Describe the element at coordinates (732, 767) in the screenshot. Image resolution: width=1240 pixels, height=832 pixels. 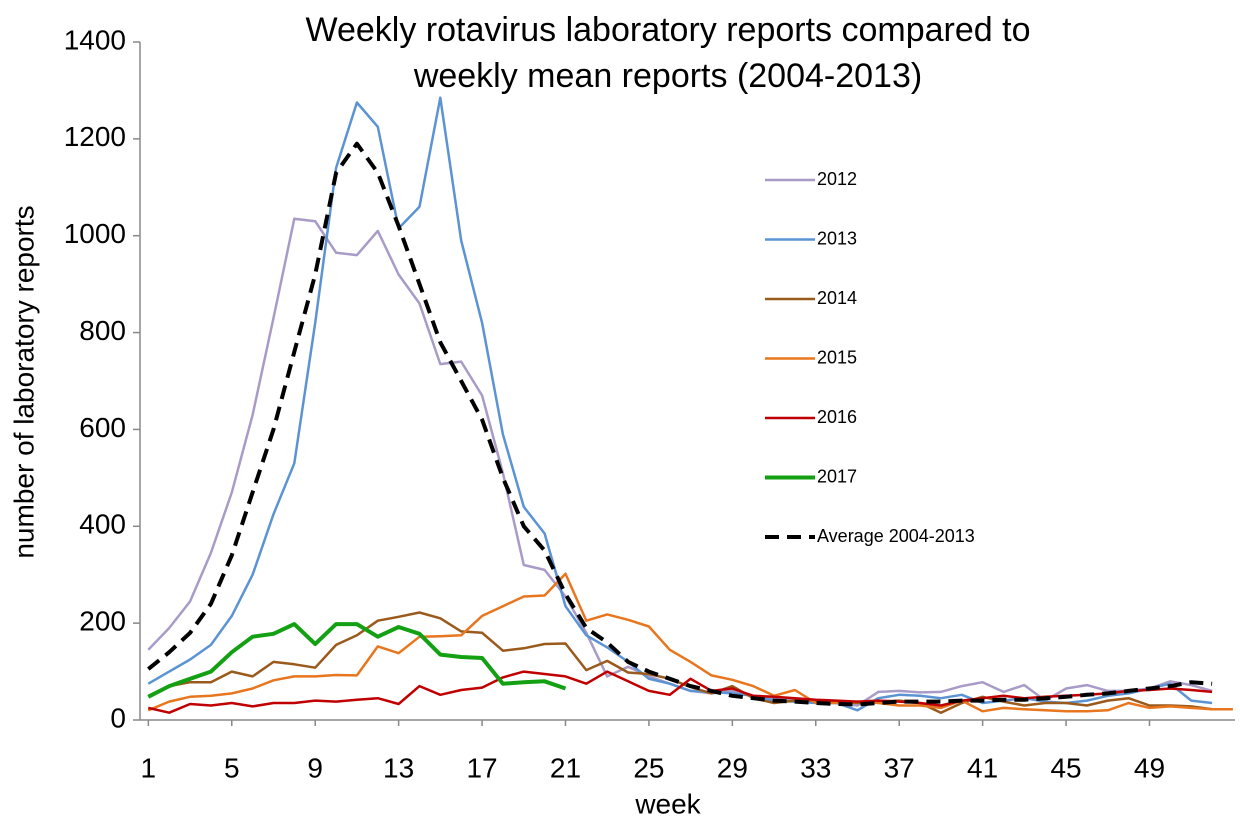
I see `x-tick-label: 29` at that location.